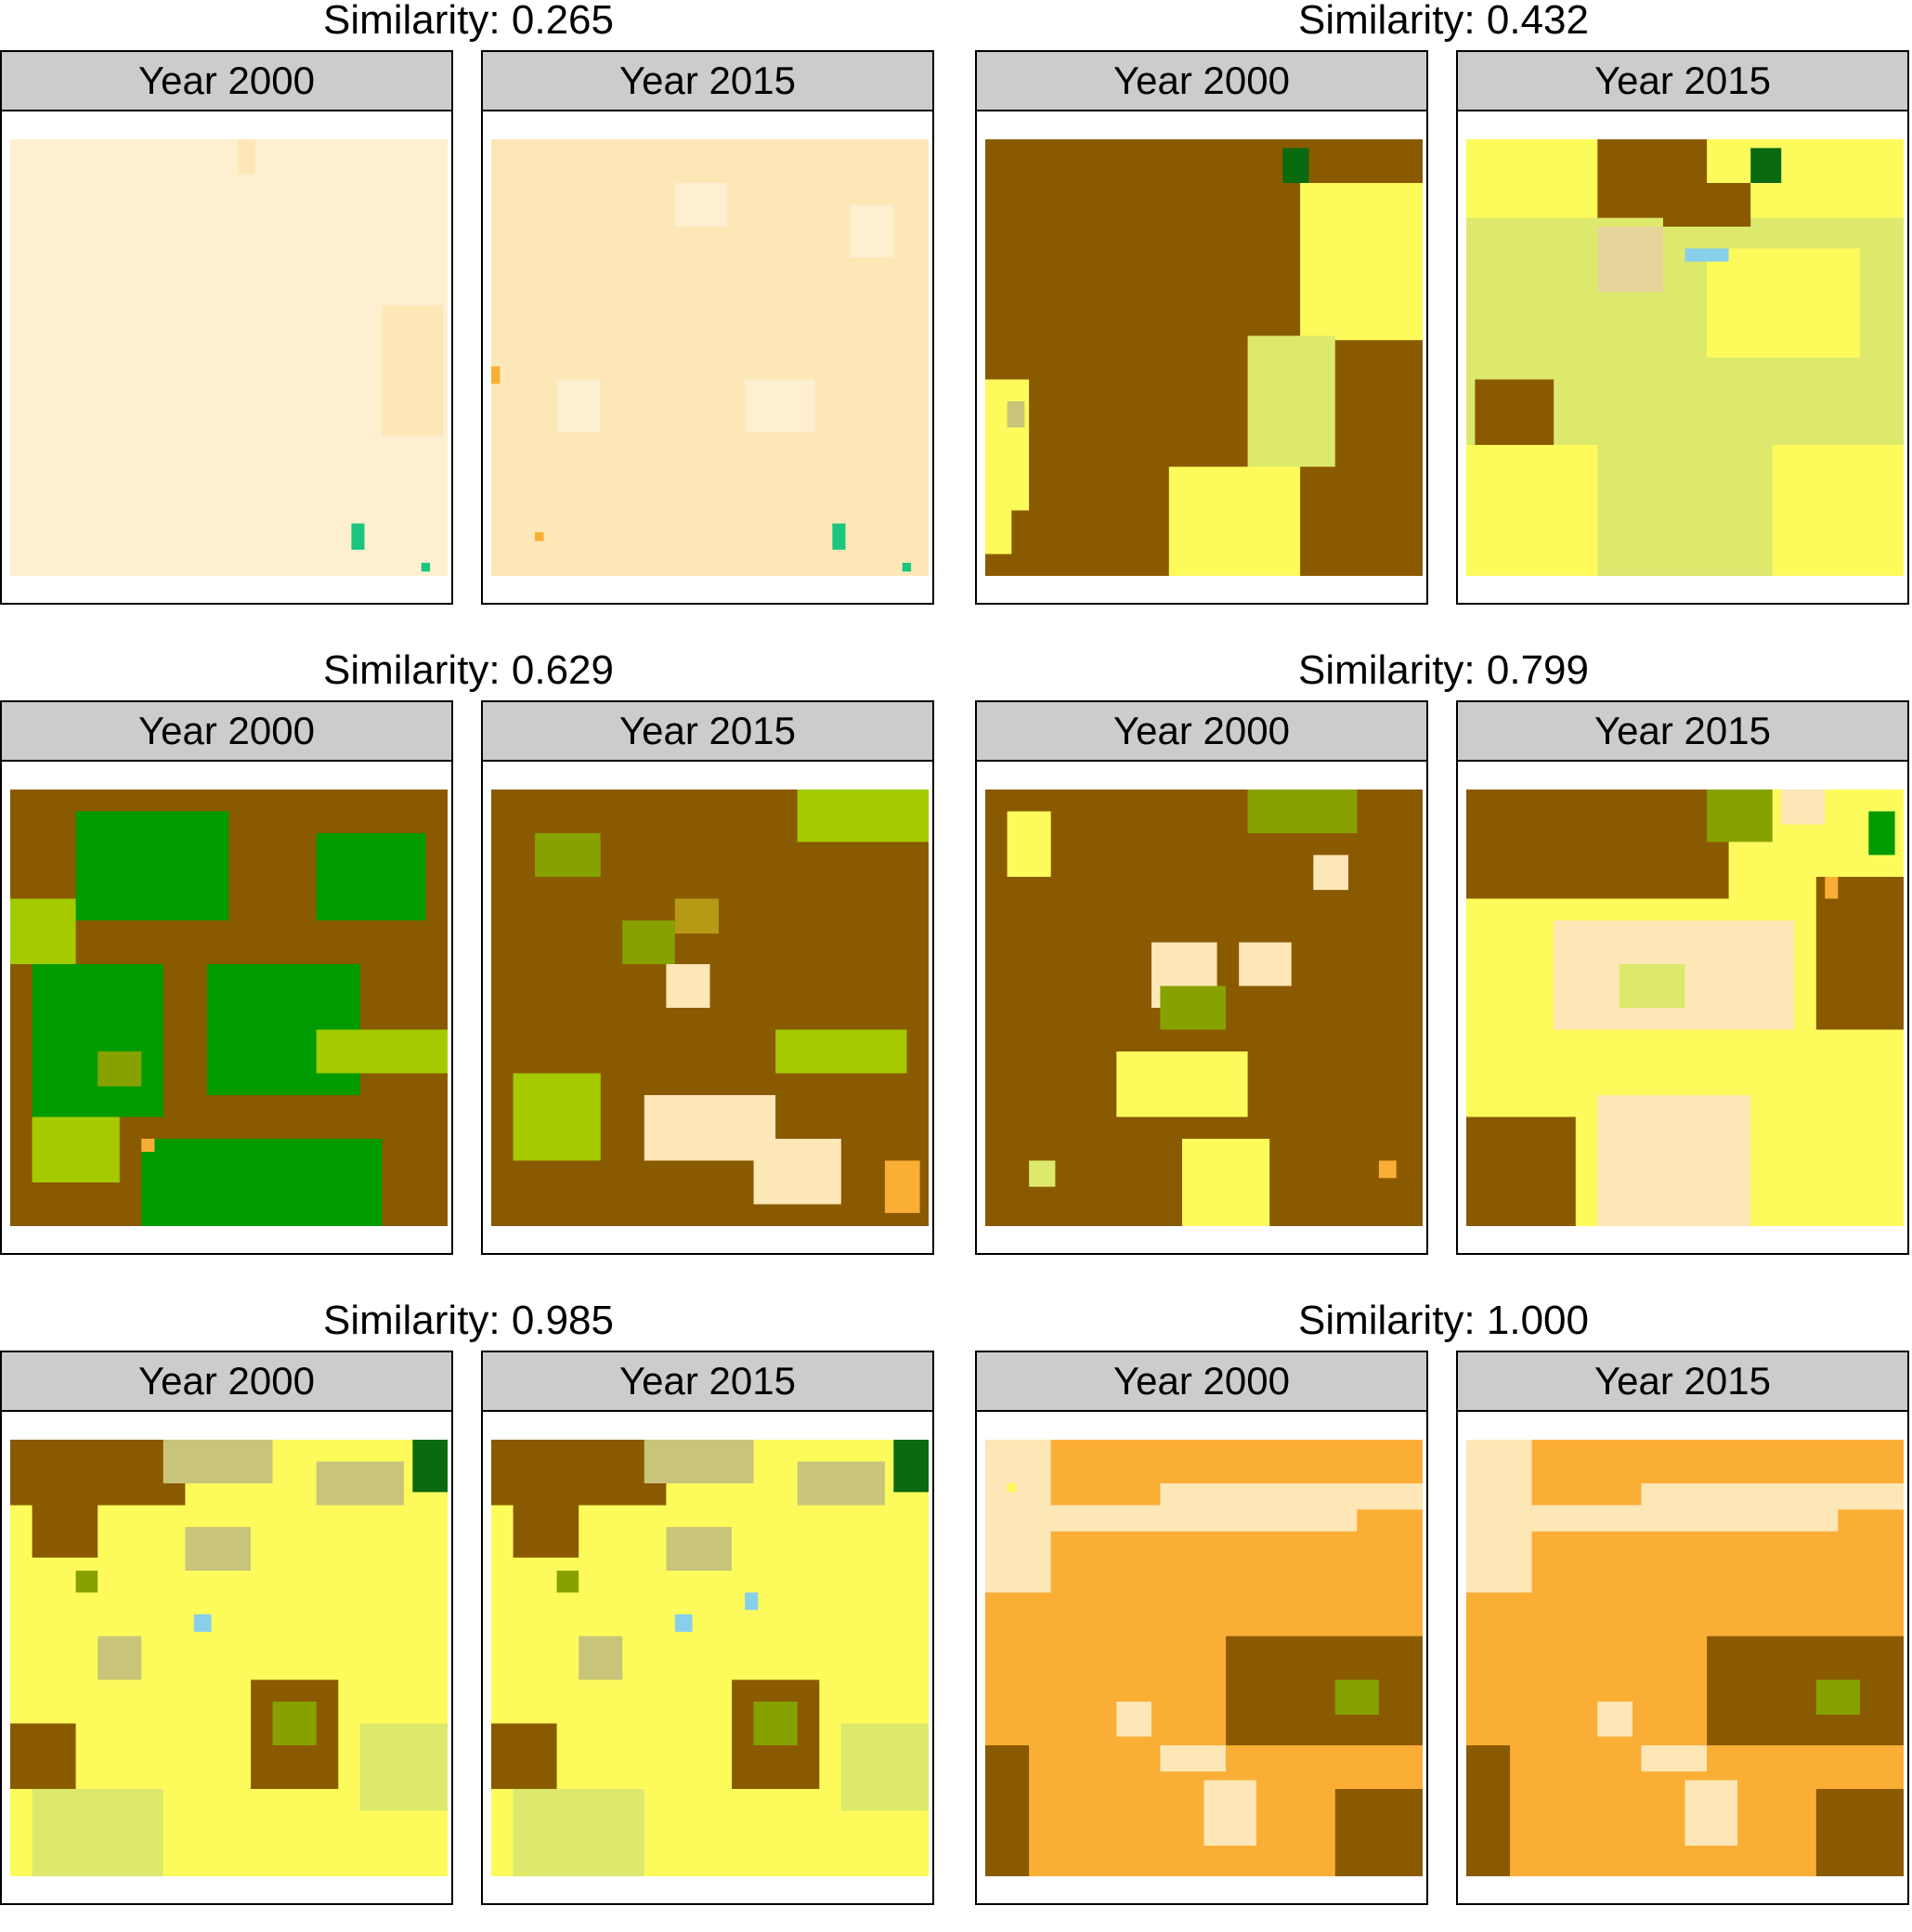 The height and width of the screenshot is (1932, 1912). Describe the element at coordinates (1443, 21) in the screenshot. I see `similarity-title: Similarity: 0.432` at that location.